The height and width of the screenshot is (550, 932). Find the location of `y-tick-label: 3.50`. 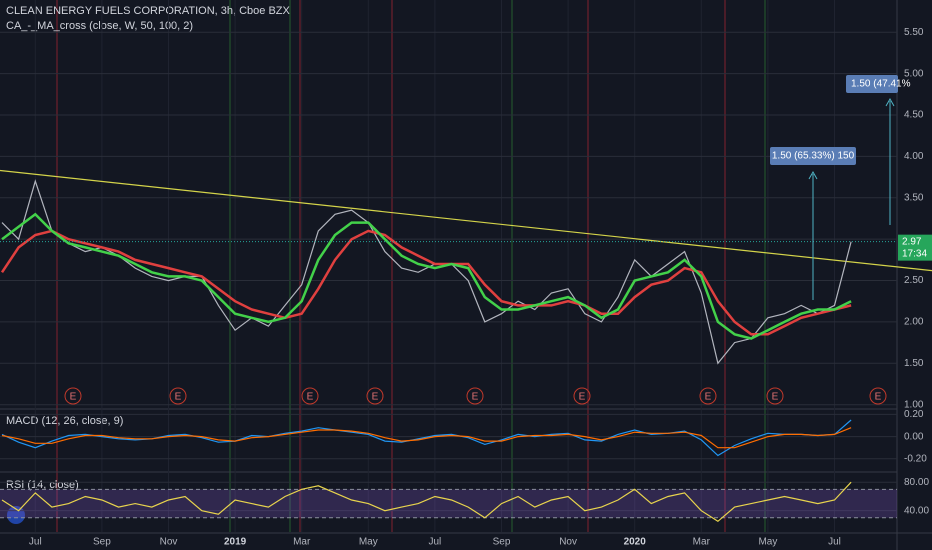

y-tick-label: 3.50 is located at coordinates (914, 197).